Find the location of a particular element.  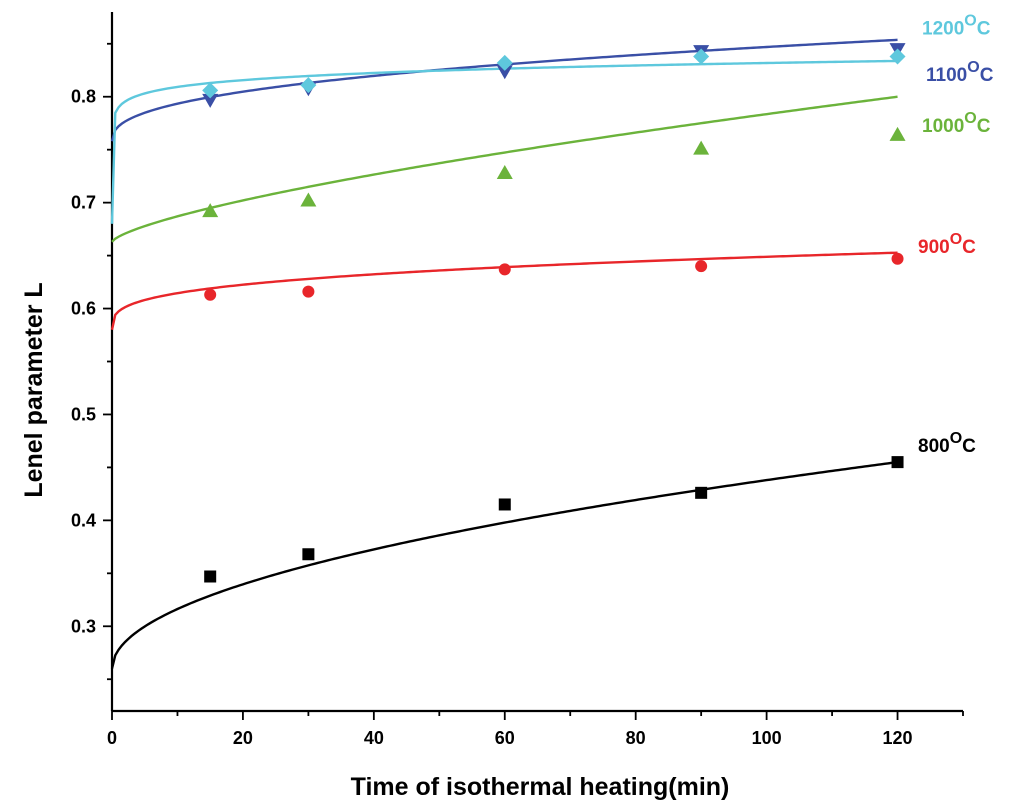

x-tick-label: 40 is located at coordinates (374, 738).